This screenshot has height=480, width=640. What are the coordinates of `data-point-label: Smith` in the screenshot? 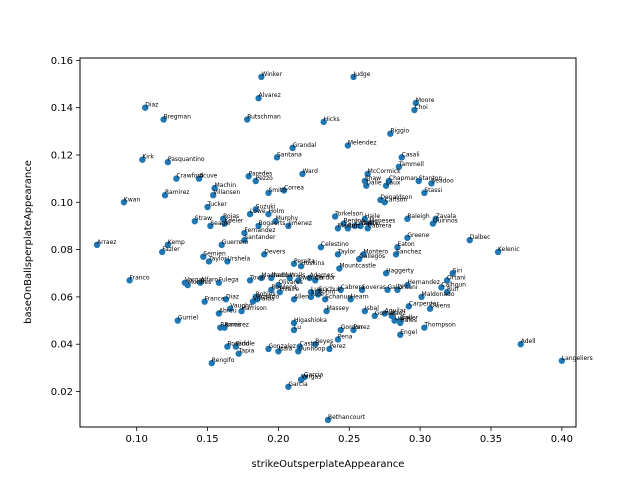 It's located at (277, 190).